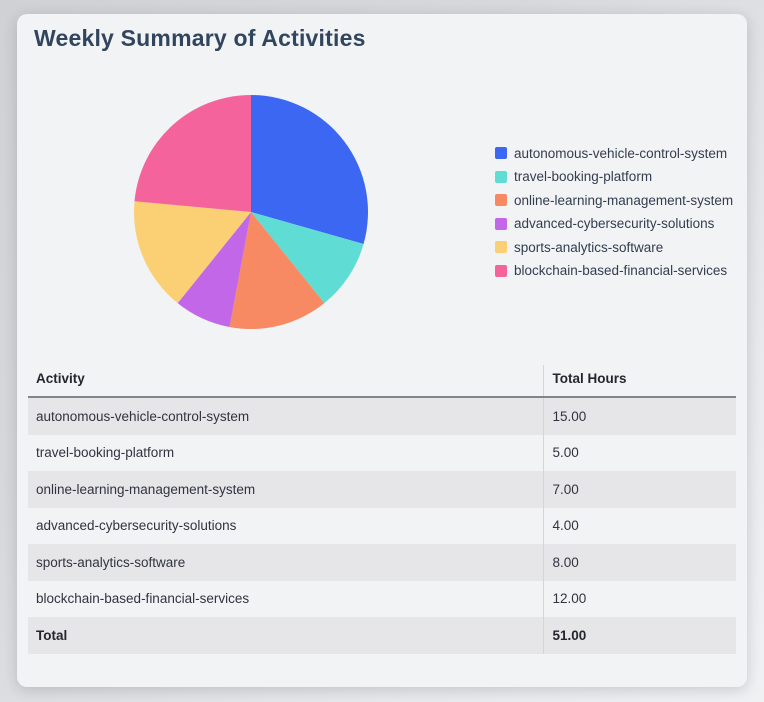 The width and height of the screenshot is (764, 702). Describe the element at coordinates (639, 452) in the screenshot. I see `hours-cell: 5.00` at that location.